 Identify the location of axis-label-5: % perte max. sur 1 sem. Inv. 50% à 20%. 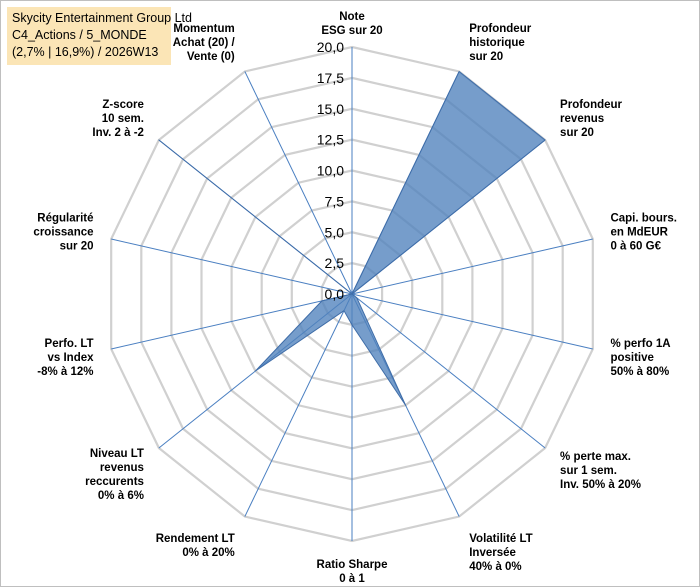
(600, 471).